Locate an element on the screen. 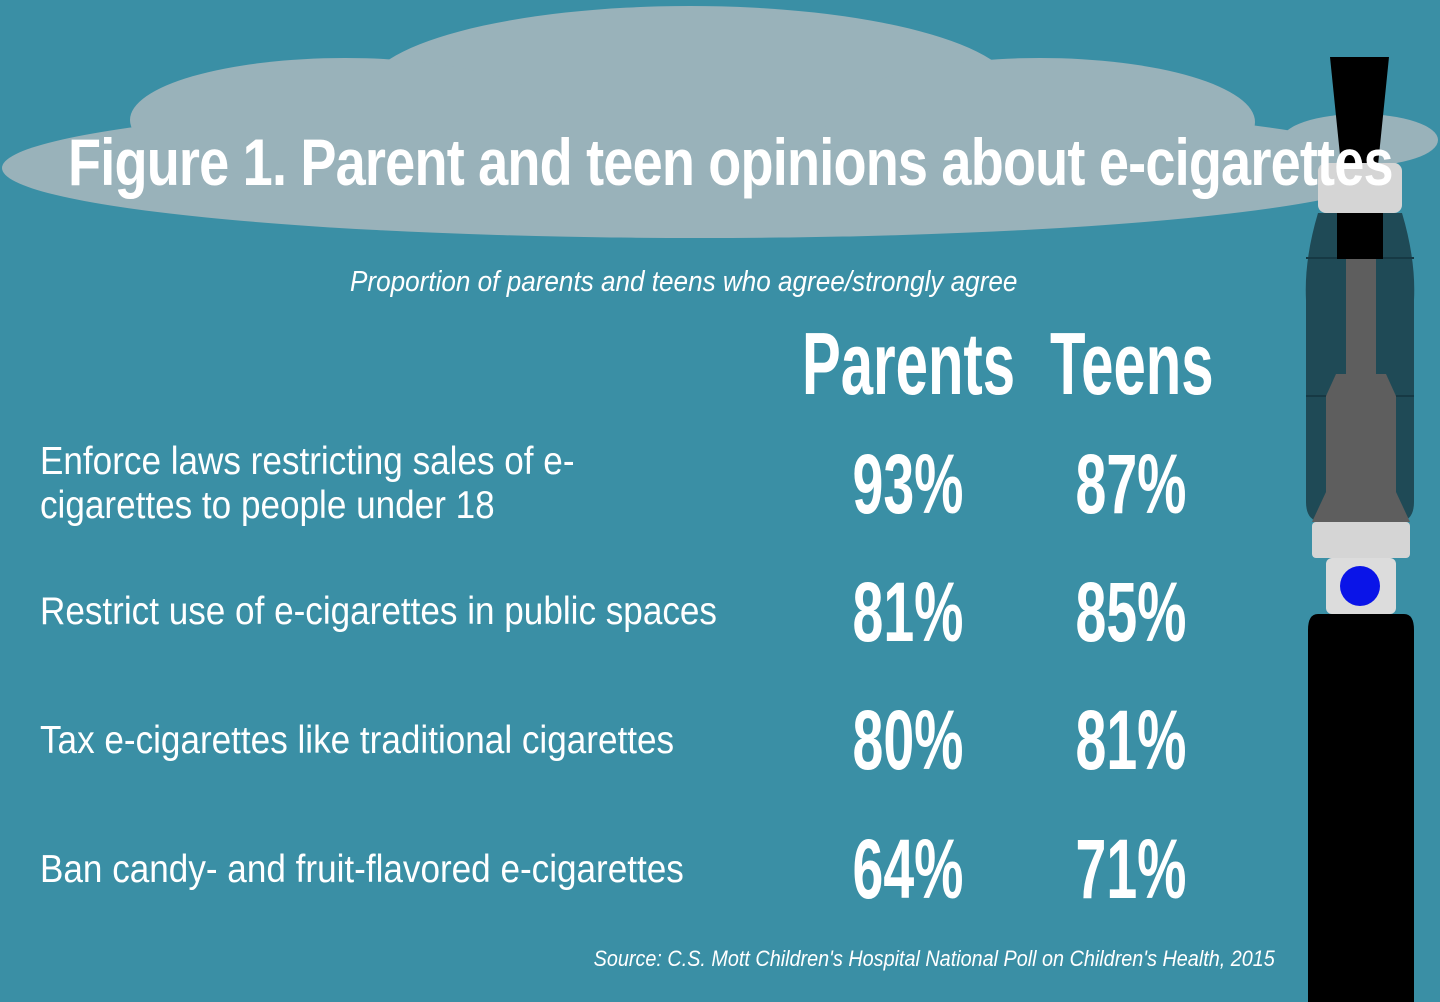 The image size is (1440, 1002). column-header-teens: Teens is located at coordinates (1132, 363).